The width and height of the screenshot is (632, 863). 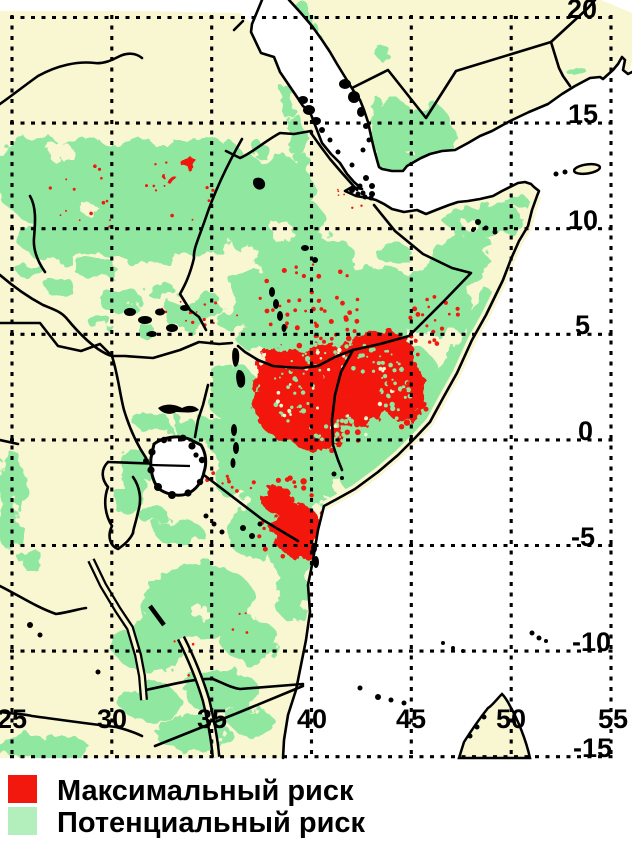 I want to click on svg-text: 35, so click(x=212, y=719).